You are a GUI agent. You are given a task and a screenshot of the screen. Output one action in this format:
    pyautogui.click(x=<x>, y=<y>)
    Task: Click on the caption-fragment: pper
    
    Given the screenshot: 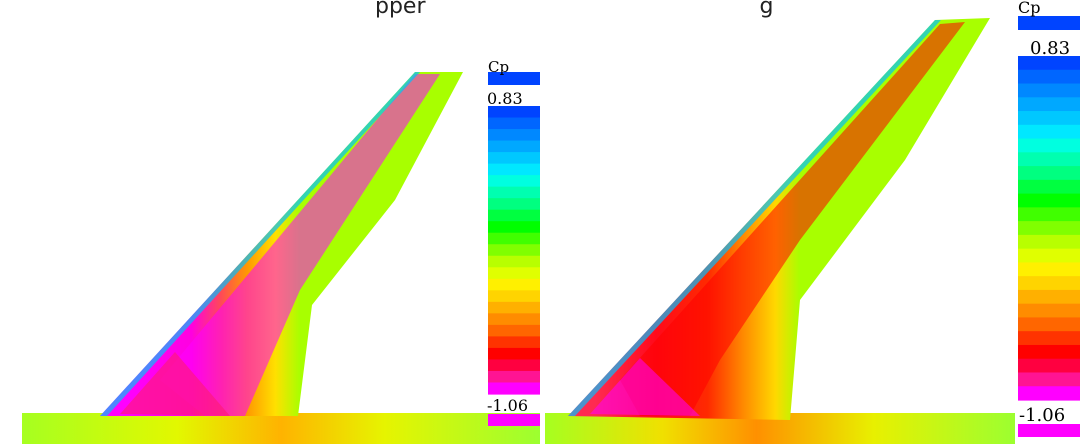 What is the action you would take?
    pyautogui.click(x=400, y=9)
    